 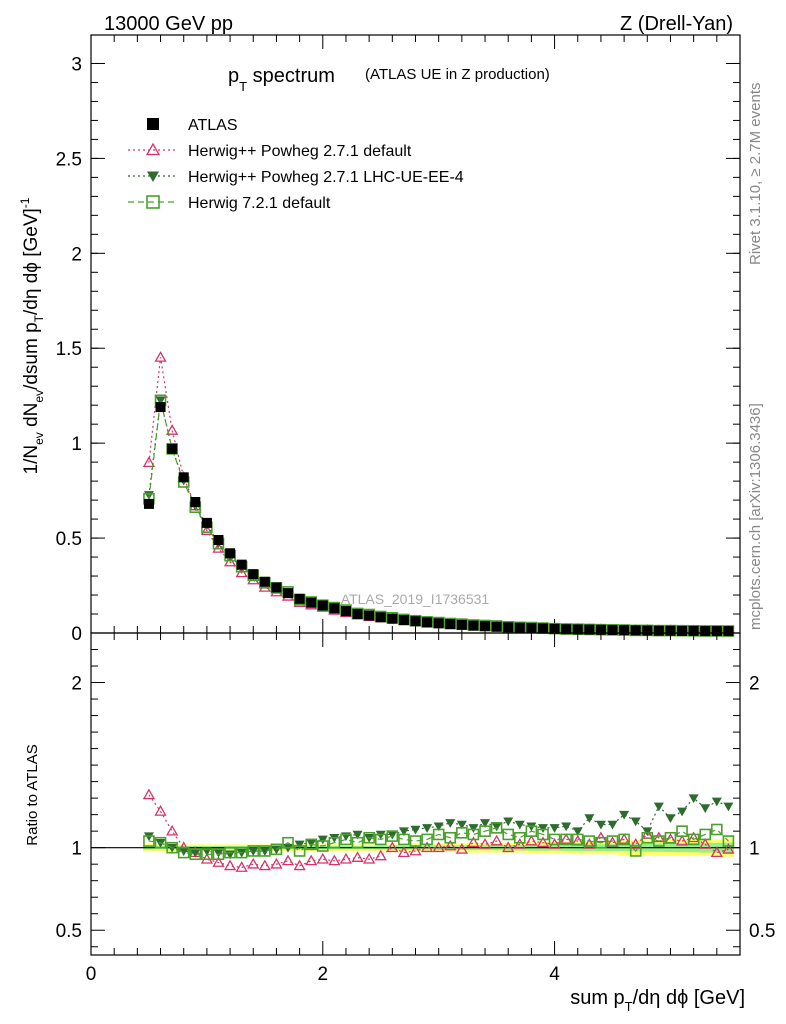 I want to click on ylabel-g: /dη dϕ [GeV], so click(x=31, y=261).